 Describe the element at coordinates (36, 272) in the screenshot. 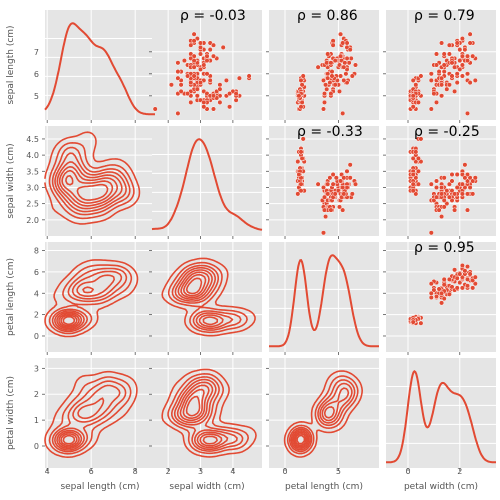

I see `y-tick-label: 6` at that location.